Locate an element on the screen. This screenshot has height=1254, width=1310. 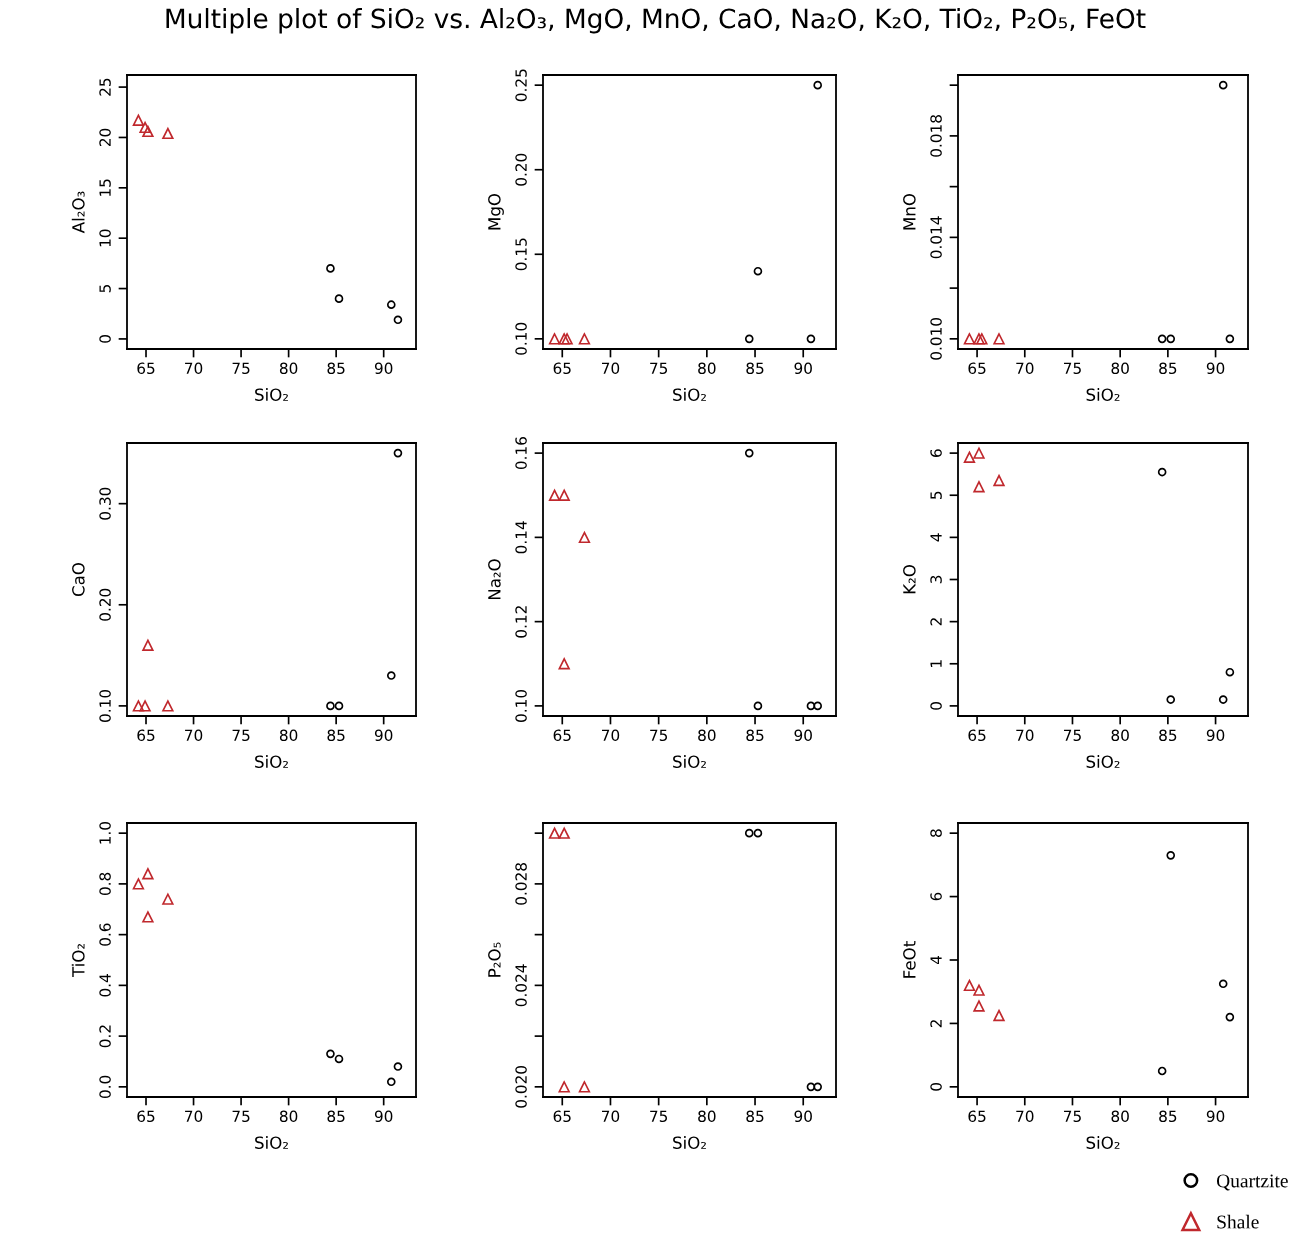
y-tick-label: 0.20 is located at coordinates (105, 604).